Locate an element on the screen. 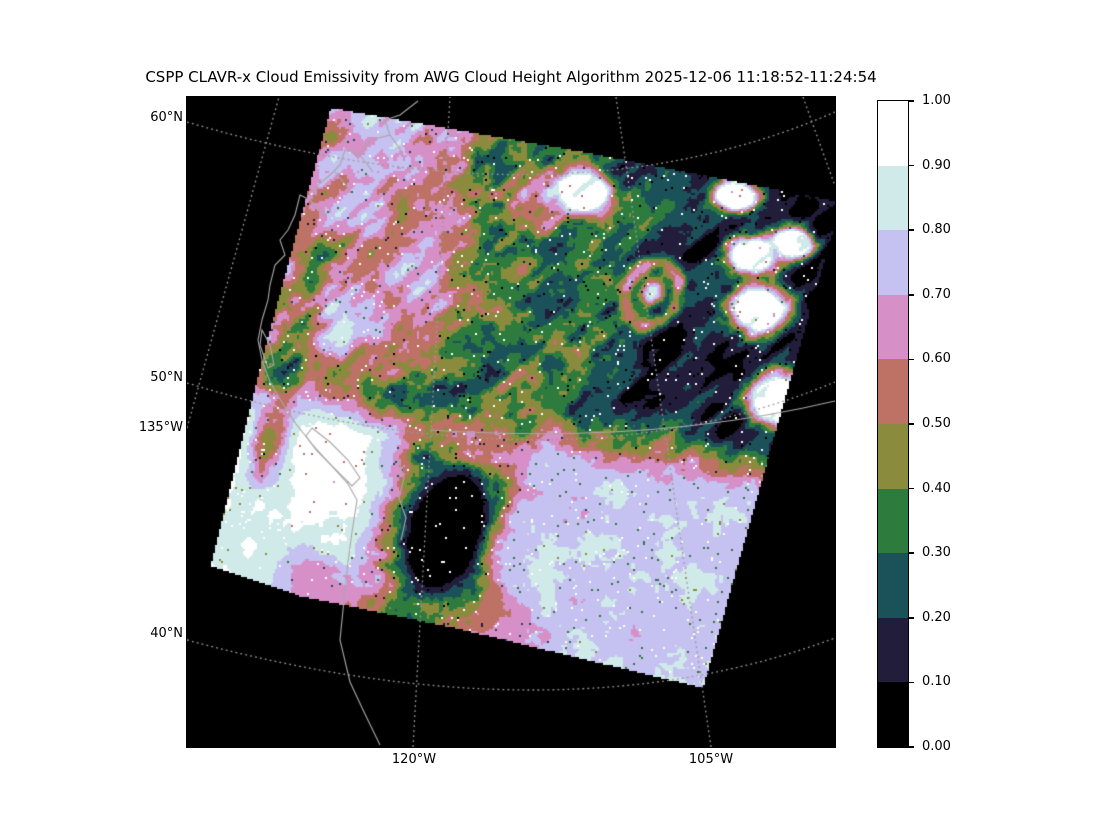 The width and height of the screenshot is (1120, 840). colorbar-tick-label: 0.20 is located at coordinates (936, 617).